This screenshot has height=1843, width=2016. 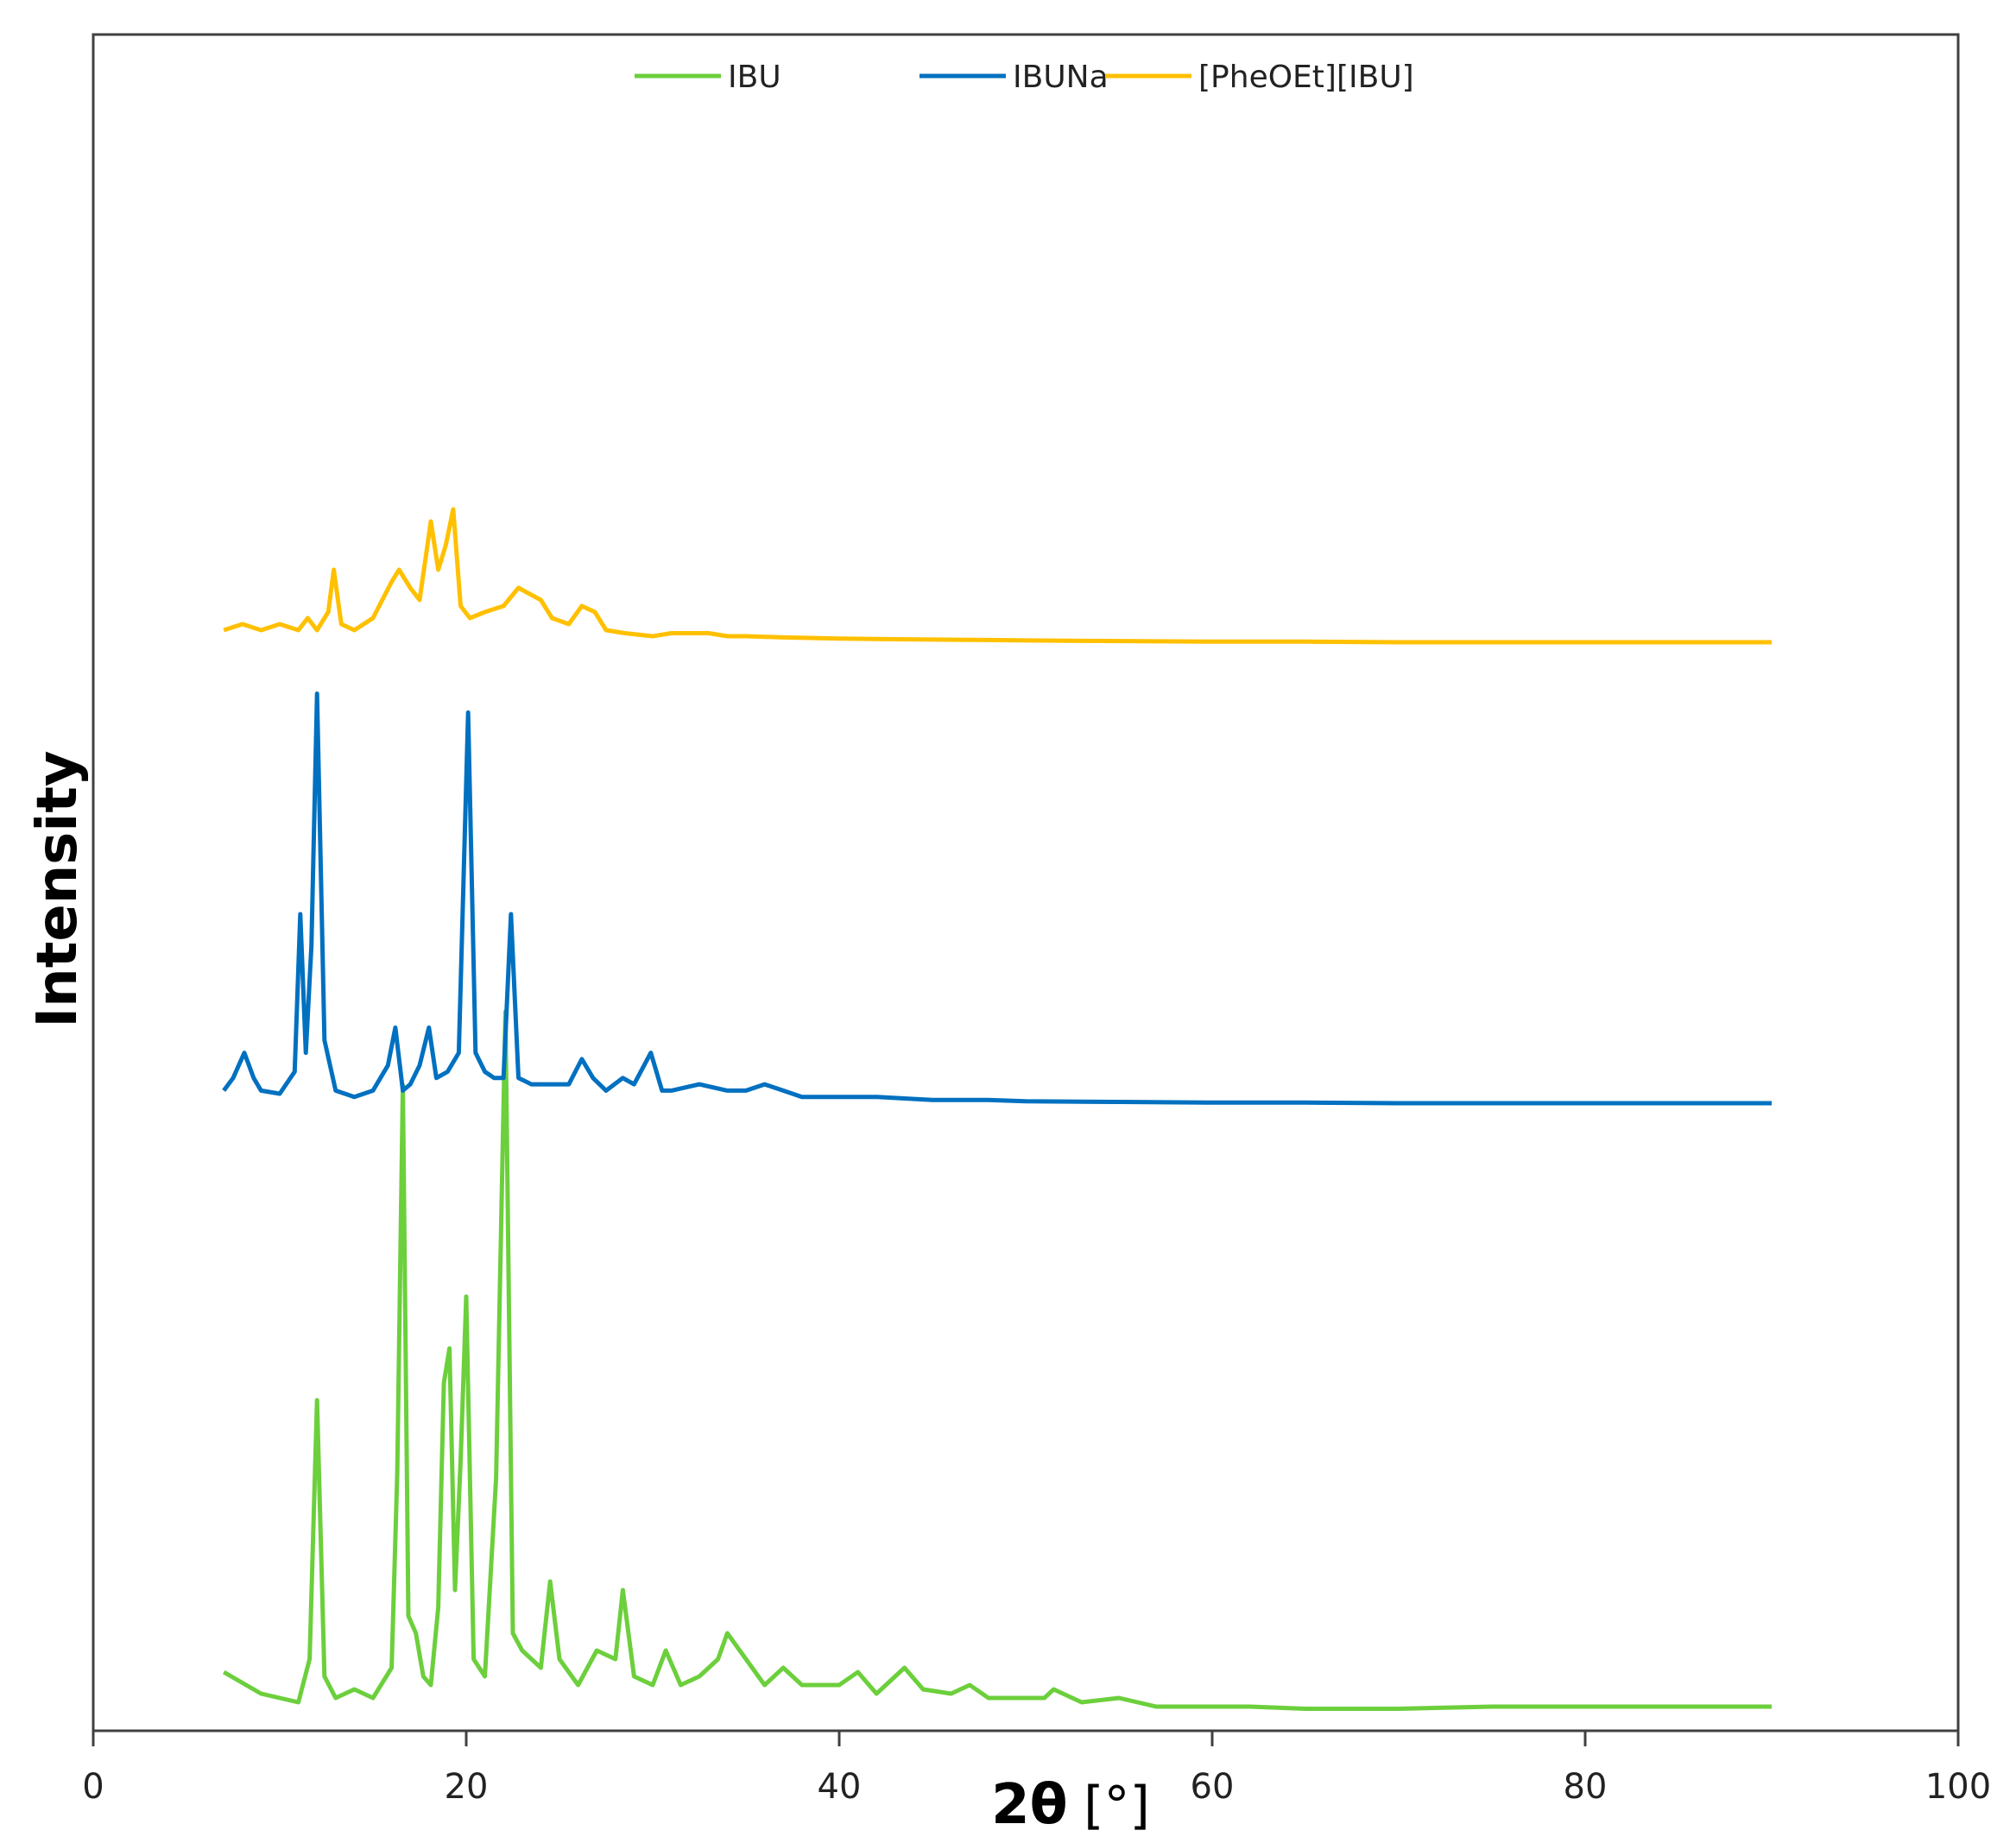 What do you see at coordinates (1306, 77) in the screenshot?
I see `legend-label-3: [PheOEt][IBU]` at bounding box center [1306, 77].